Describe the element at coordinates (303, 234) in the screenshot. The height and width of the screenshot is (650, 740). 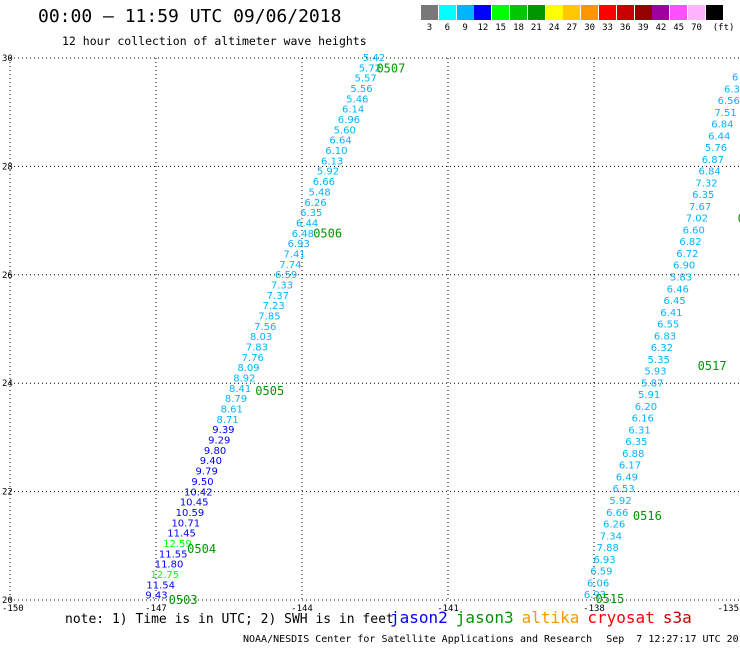
I see `wave-height-value: 6.48` at that location.